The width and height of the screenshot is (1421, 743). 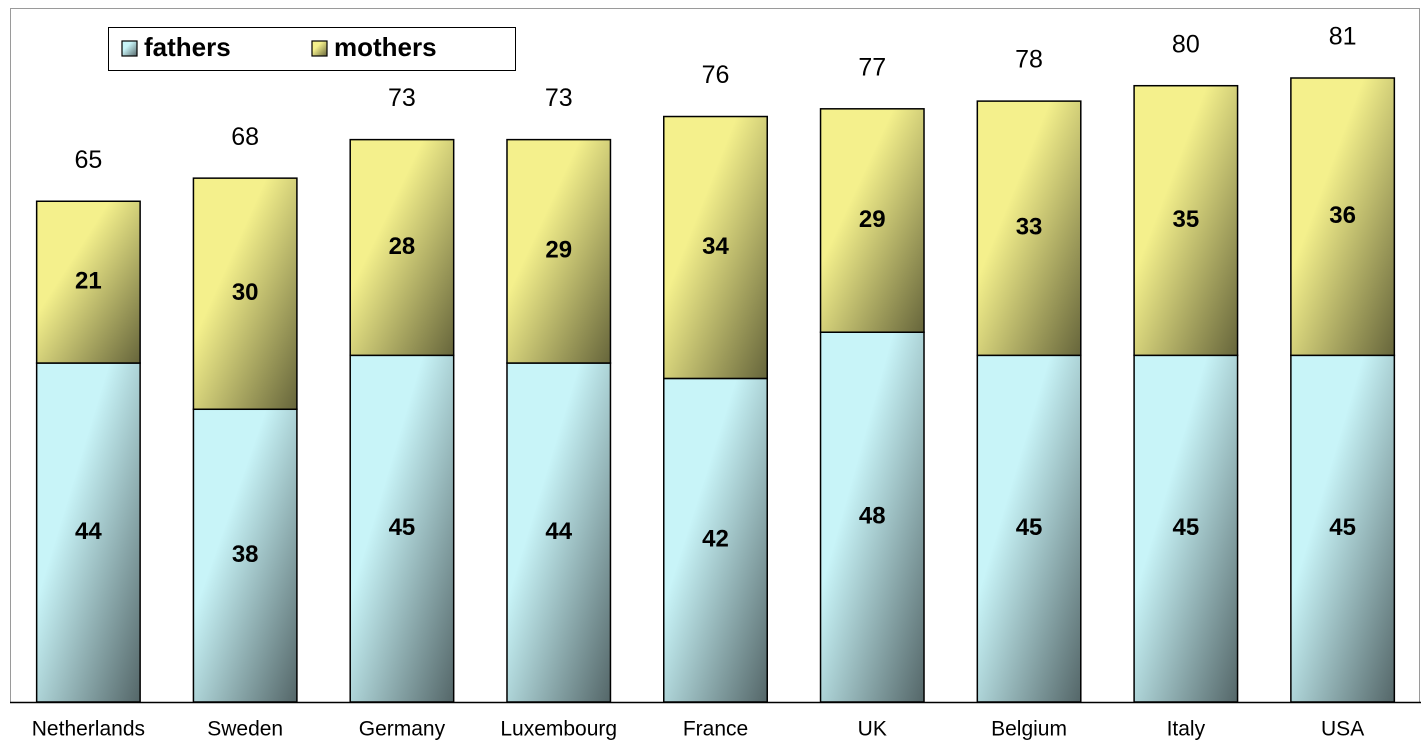 I want to click on x-tick-label: Italy, so click(x=1186, y=729).